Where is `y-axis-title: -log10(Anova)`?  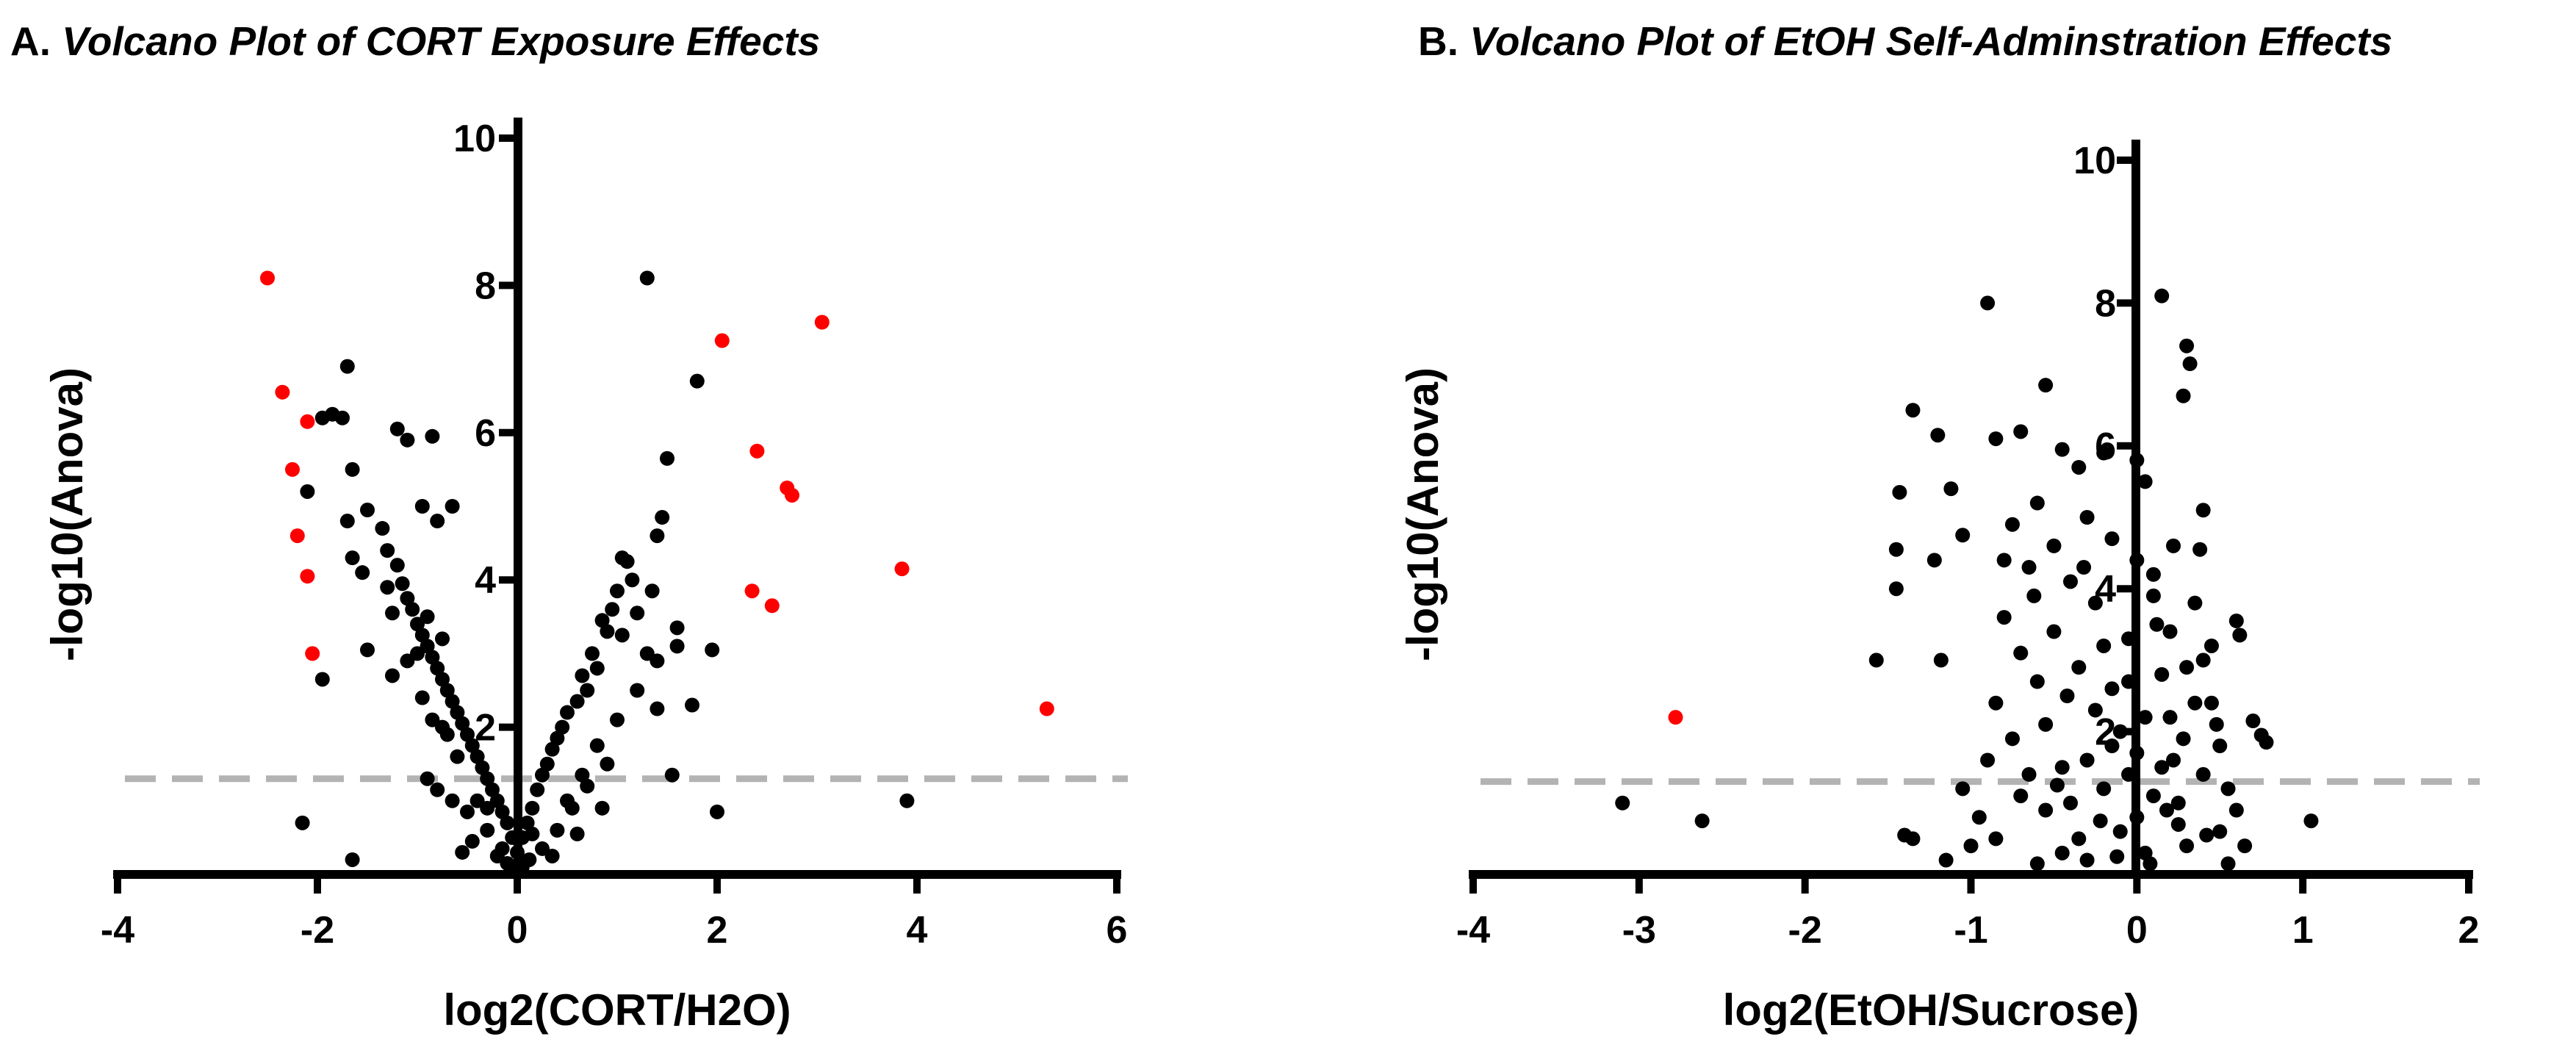 y-axis-title: -log10(Anova) is located at coordinates (1422, 514).